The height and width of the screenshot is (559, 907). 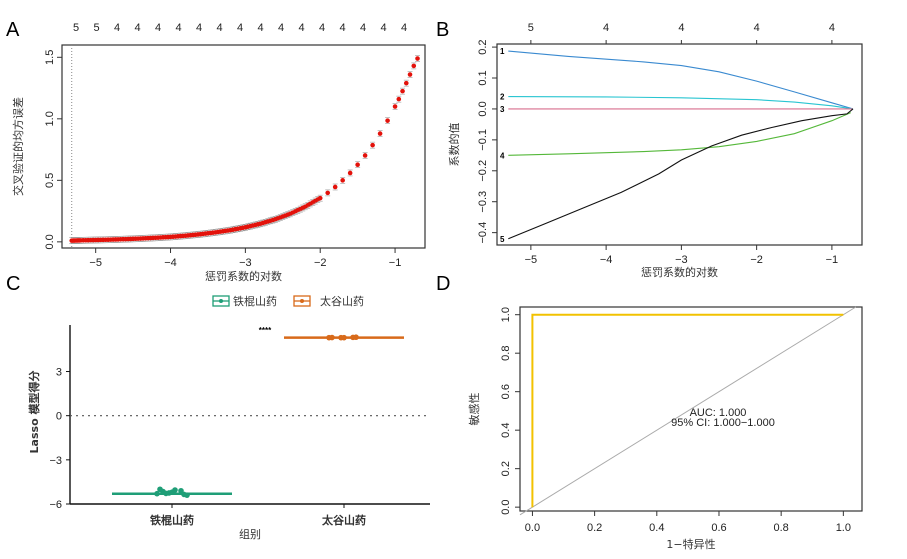 What do you see at coordinates (483, 202) in the screenshot?
I see `y-tick-label: −0.3` at bounding box center [483, 202].